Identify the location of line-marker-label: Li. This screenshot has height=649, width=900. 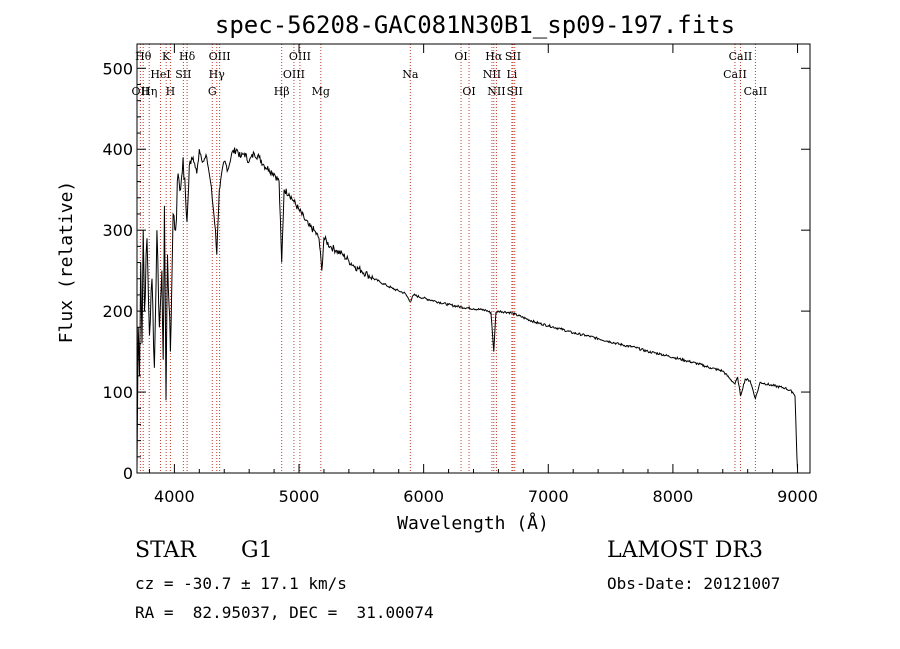
(511, 74).